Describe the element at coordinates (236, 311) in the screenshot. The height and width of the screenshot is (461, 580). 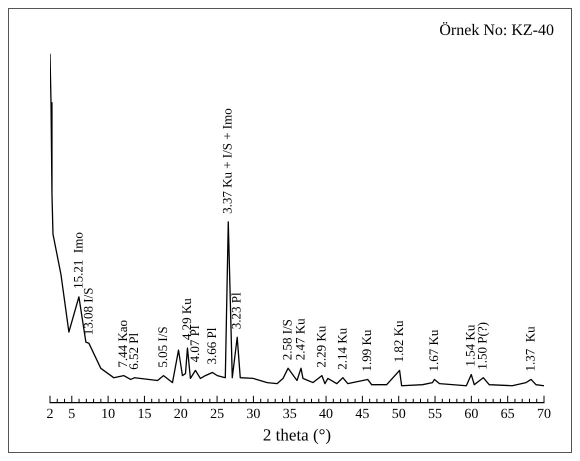
I see `annotation: 3.23 Pl` at that location.